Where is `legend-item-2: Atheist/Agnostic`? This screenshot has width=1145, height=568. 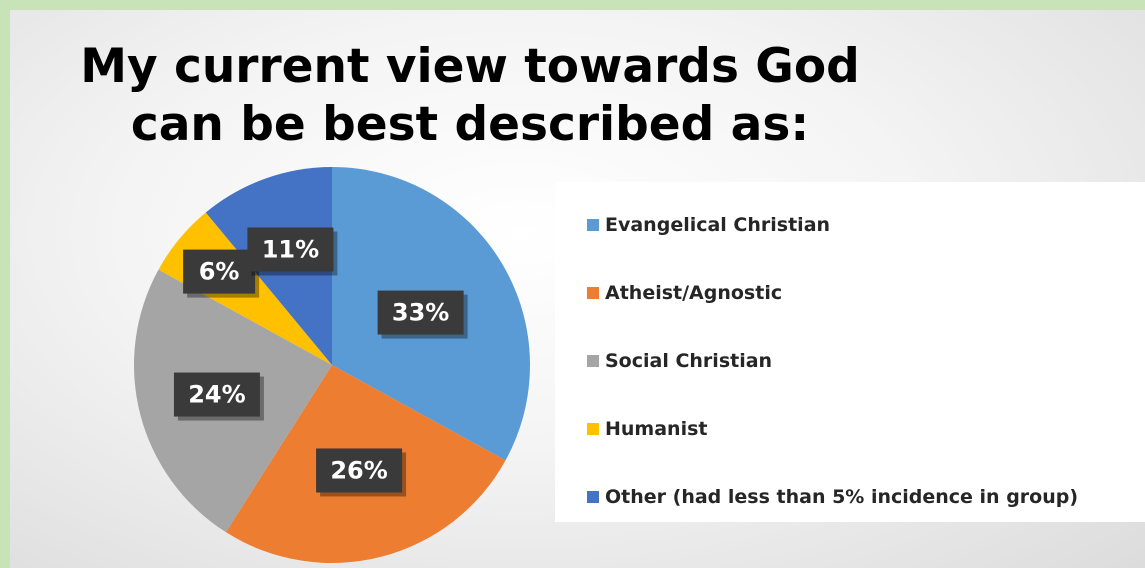 legend-item-2: Atheist/Agnostic is located at coordinates (684, 293).